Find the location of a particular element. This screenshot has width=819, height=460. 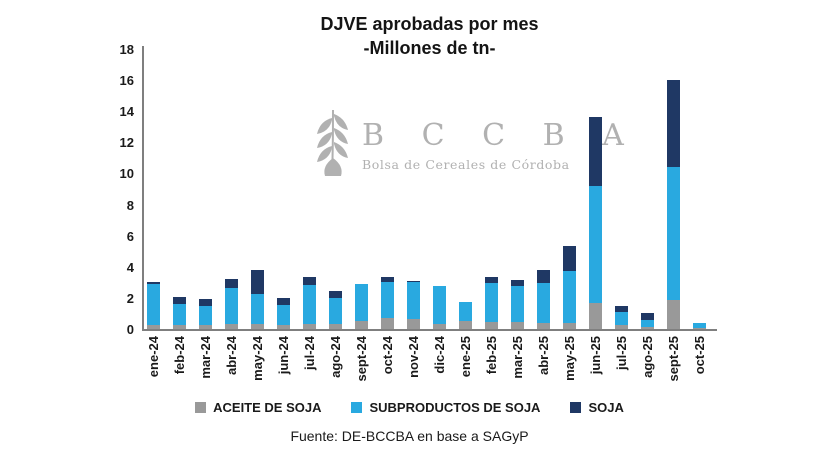

watermark-text: B C C B A Bolsa de Cereales de Córdoba is located at coordinates (500, 145).